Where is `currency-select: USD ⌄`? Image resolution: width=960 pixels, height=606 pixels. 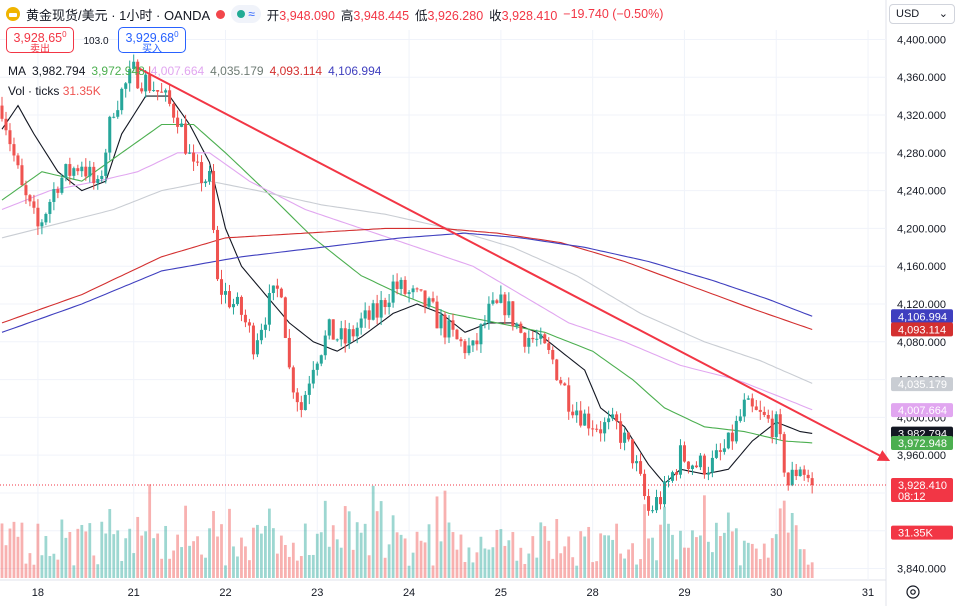 currency-select: USD ⌄ is located at coordinates (922, 14).